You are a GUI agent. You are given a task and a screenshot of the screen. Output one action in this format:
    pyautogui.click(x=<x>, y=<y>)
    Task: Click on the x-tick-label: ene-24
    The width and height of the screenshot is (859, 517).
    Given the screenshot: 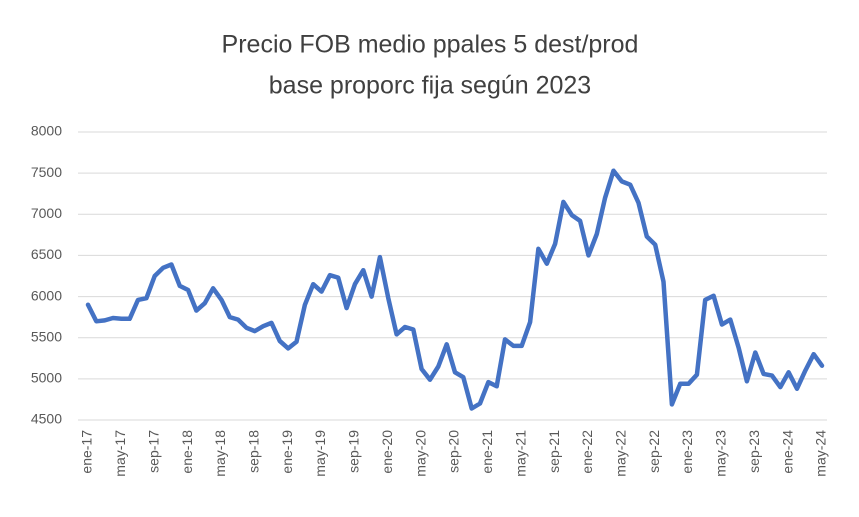 What is the action you would take?
    pyautogui.click(x=787, y=452)
    